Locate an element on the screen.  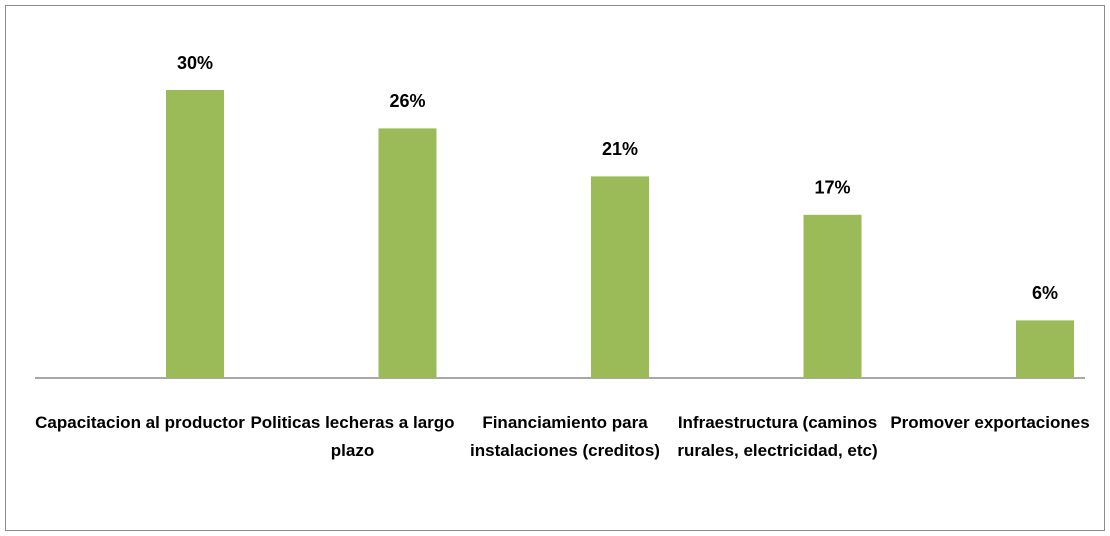
value-label: 6% is located at coordinates (1045, 293).